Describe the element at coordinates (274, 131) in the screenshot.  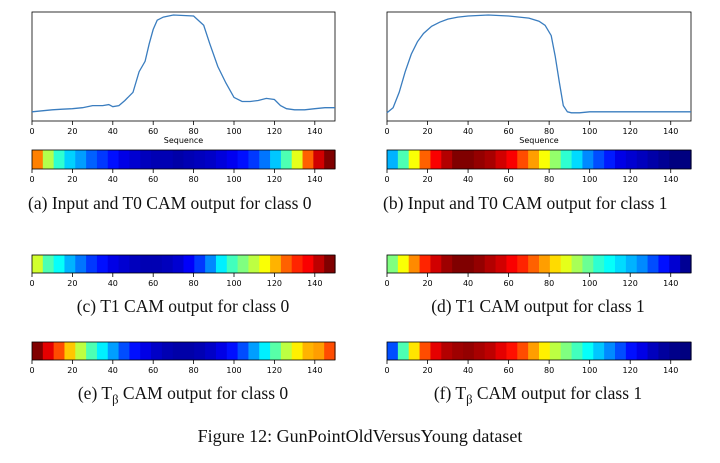
I see `xtick-label-line-a-6: 120` at that location.